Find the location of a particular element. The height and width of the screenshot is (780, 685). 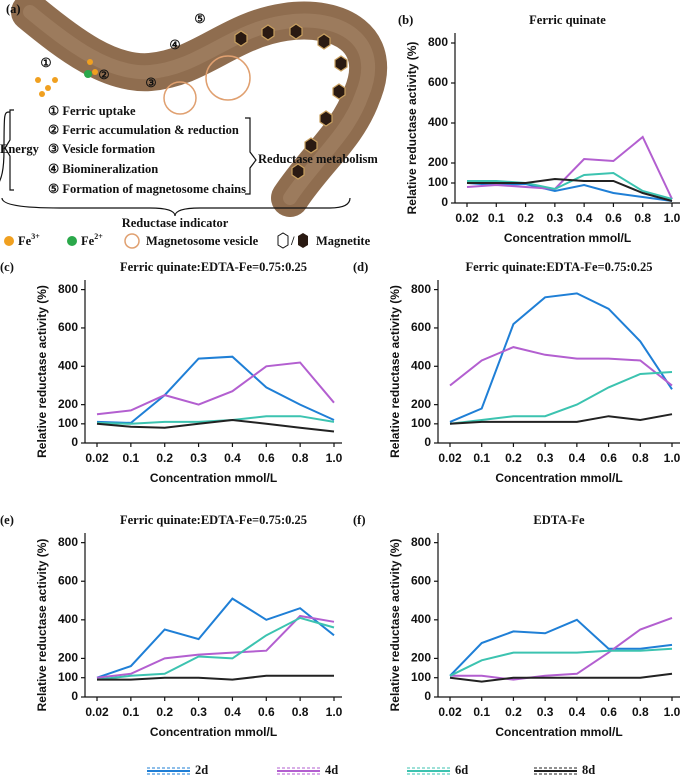

bacterium-shade is located at coordinates (199, 105).